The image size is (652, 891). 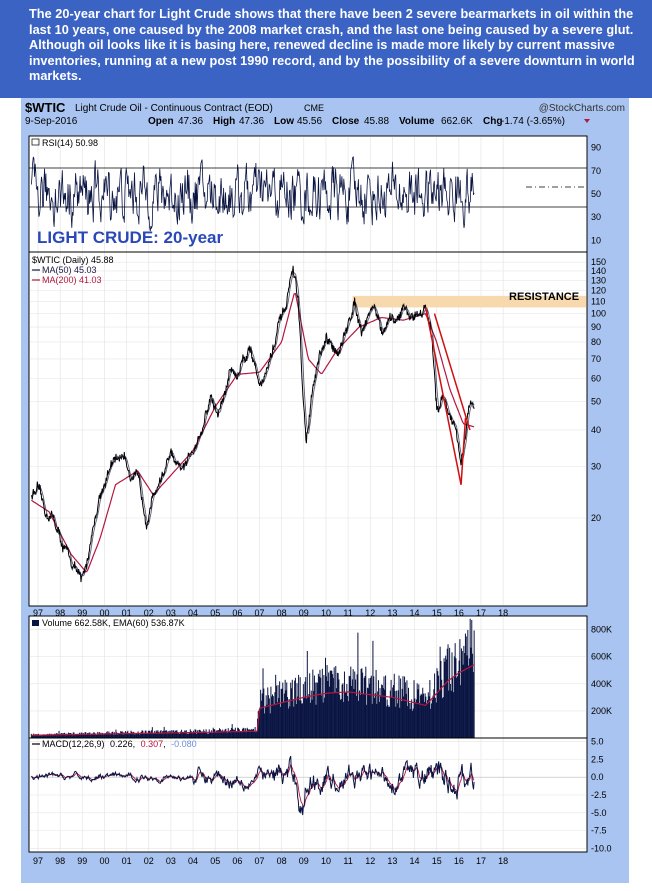 I want to click on low-label: Low, so click(x=284, y=121).